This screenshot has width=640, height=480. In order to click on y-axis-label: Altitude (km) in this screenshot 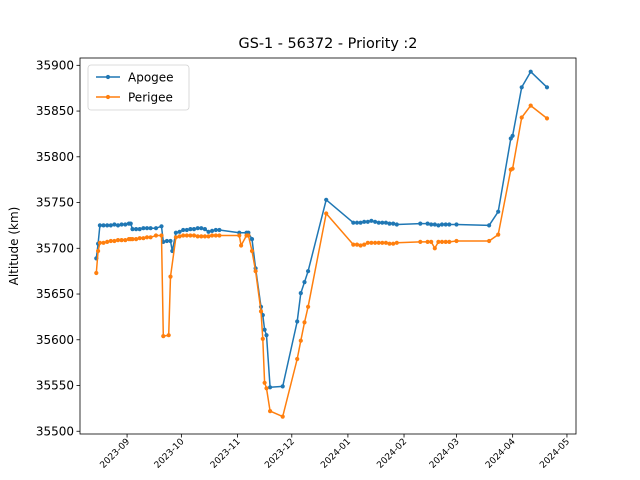, I will do `click(14, 246)`.